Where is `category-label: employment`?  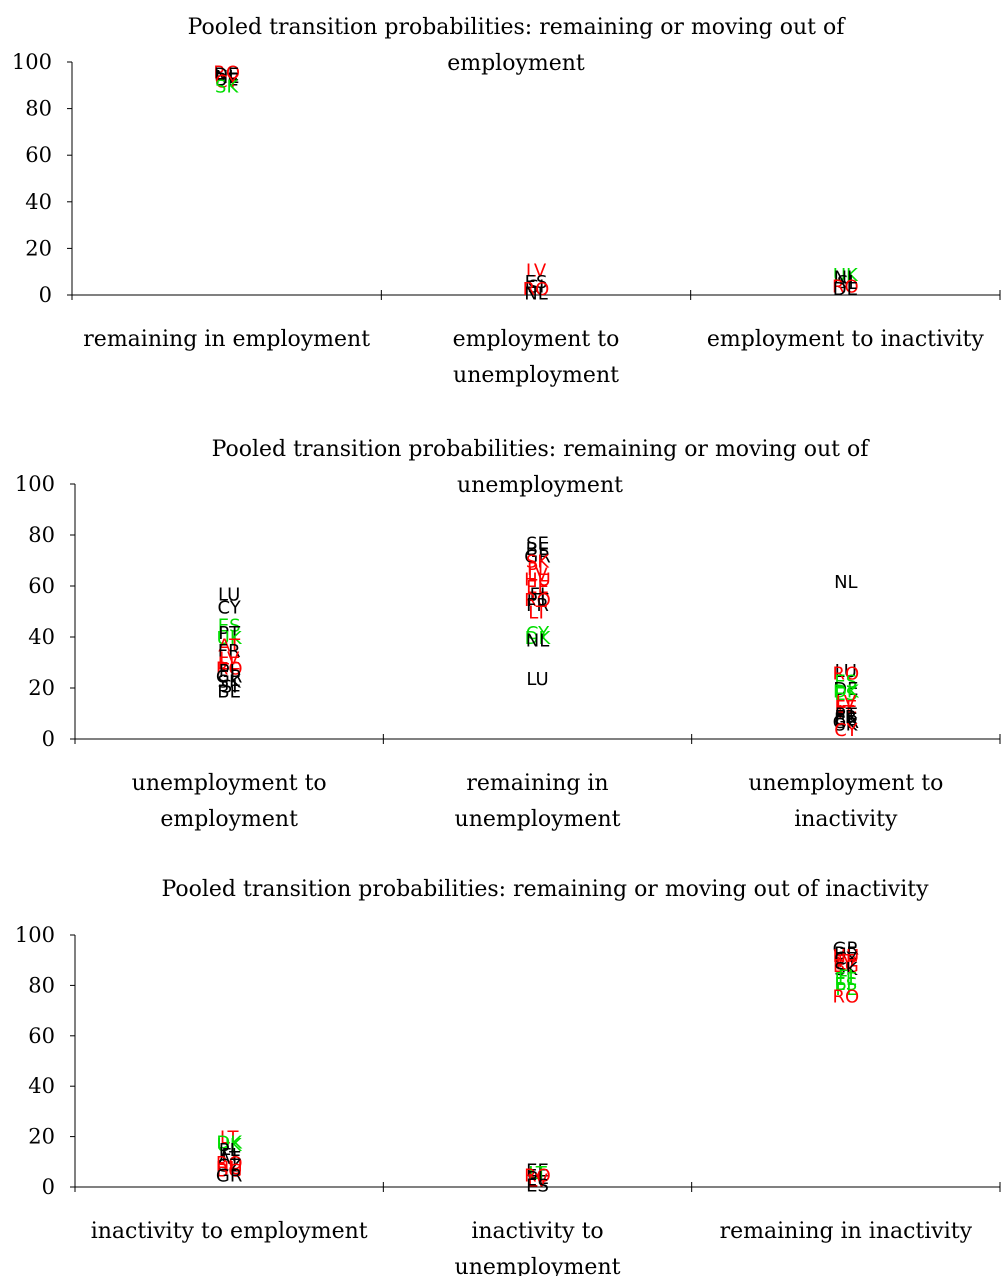 category-label: employment is located at coordinates (229, 819).